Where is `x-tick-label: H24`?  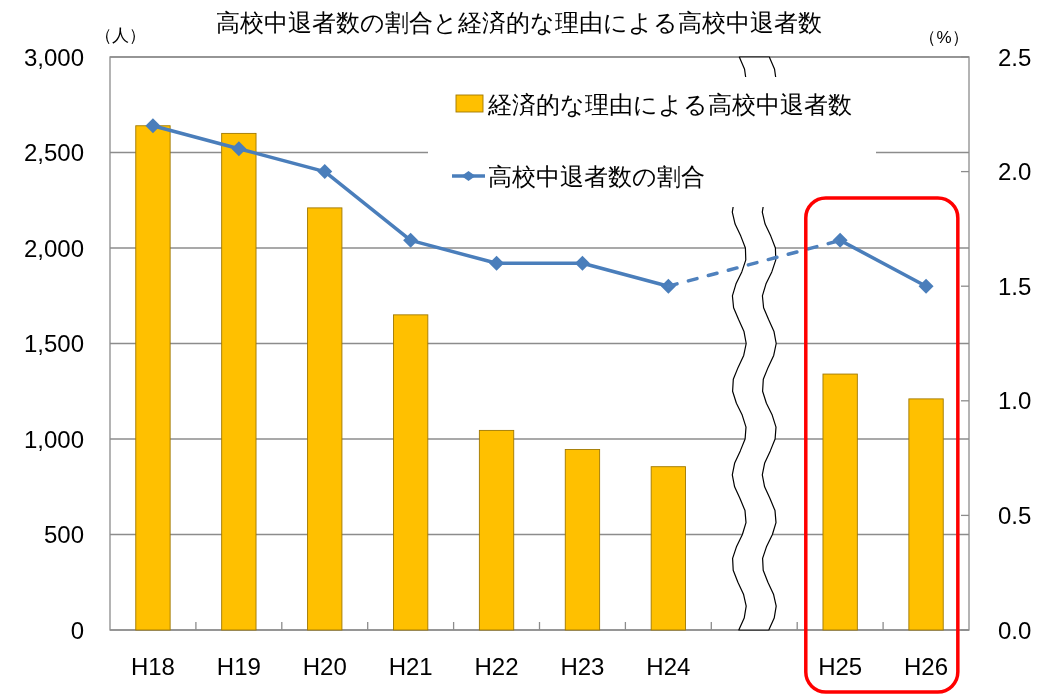 x-tick-label: H24 is located at coordinates (668, 666).